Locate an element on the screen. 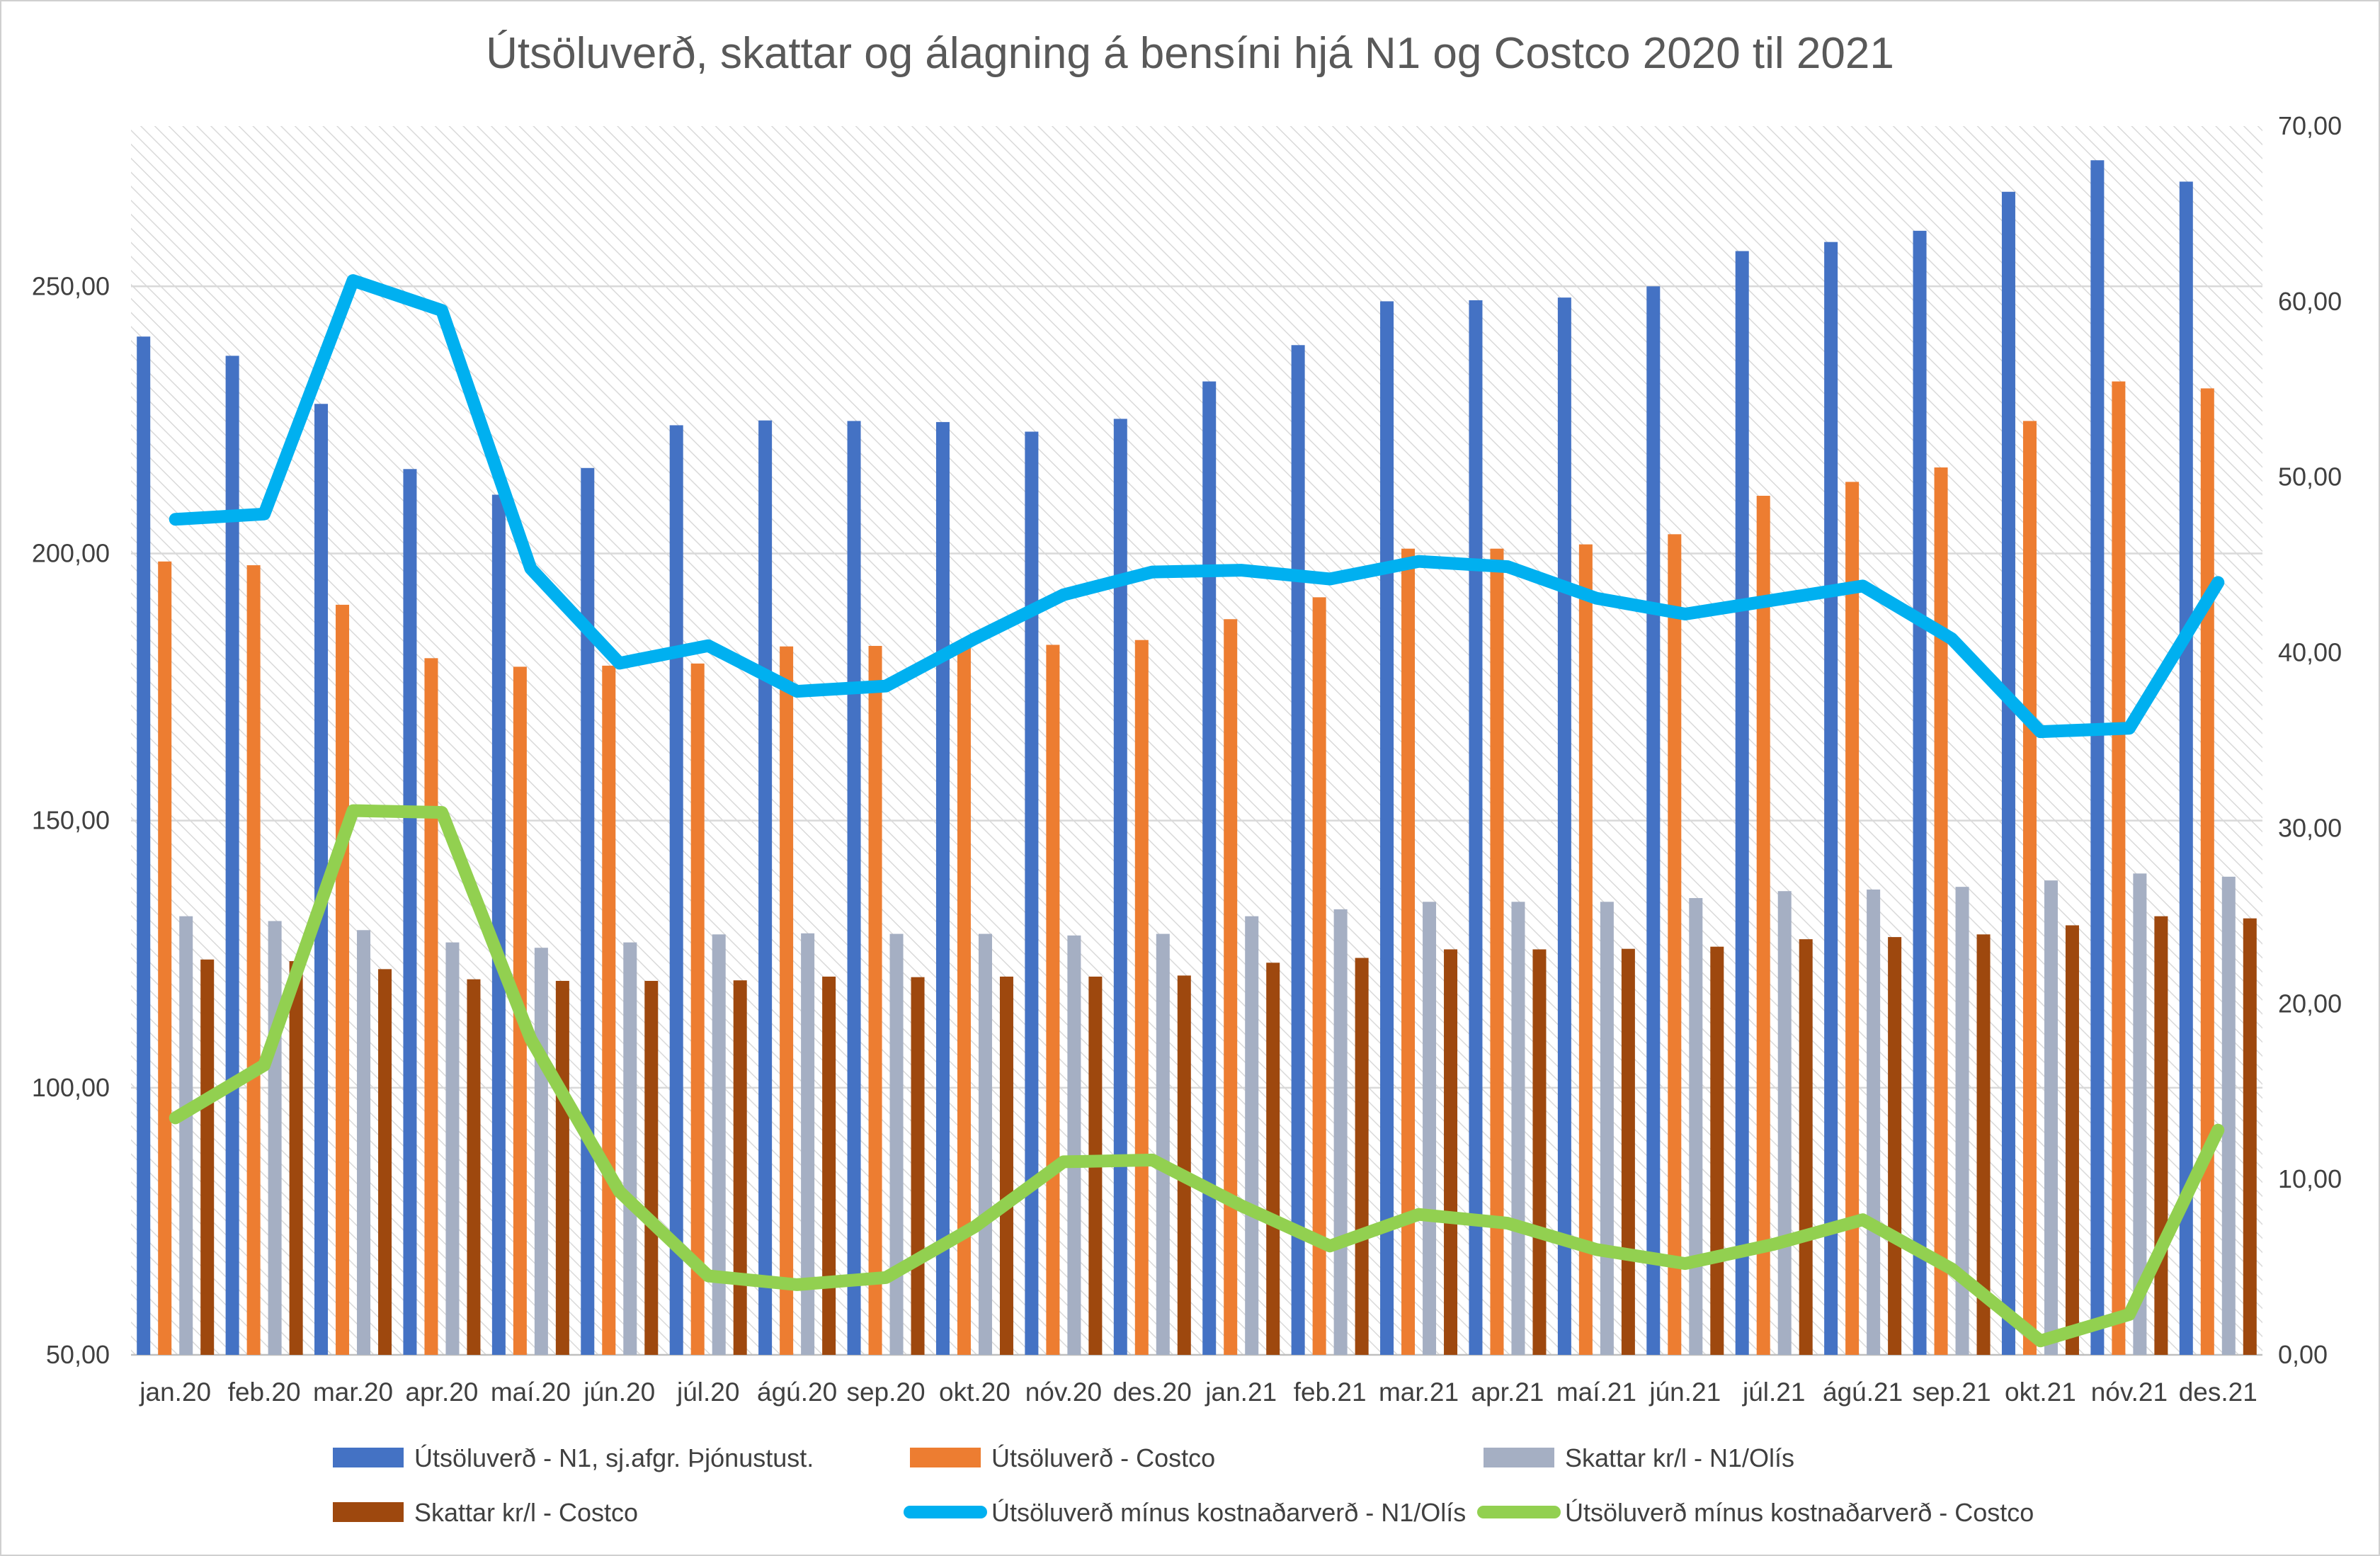 This screenshot has height=1556, width=2380. x-axis-tick: mar.20 is located at coordinates (353, 1392).